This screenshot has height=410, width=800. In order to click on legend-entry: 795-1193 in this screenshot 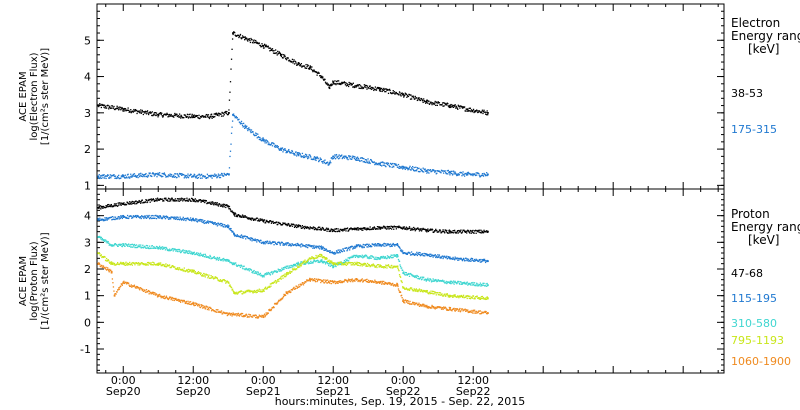, I will do `click(757, 340)`.